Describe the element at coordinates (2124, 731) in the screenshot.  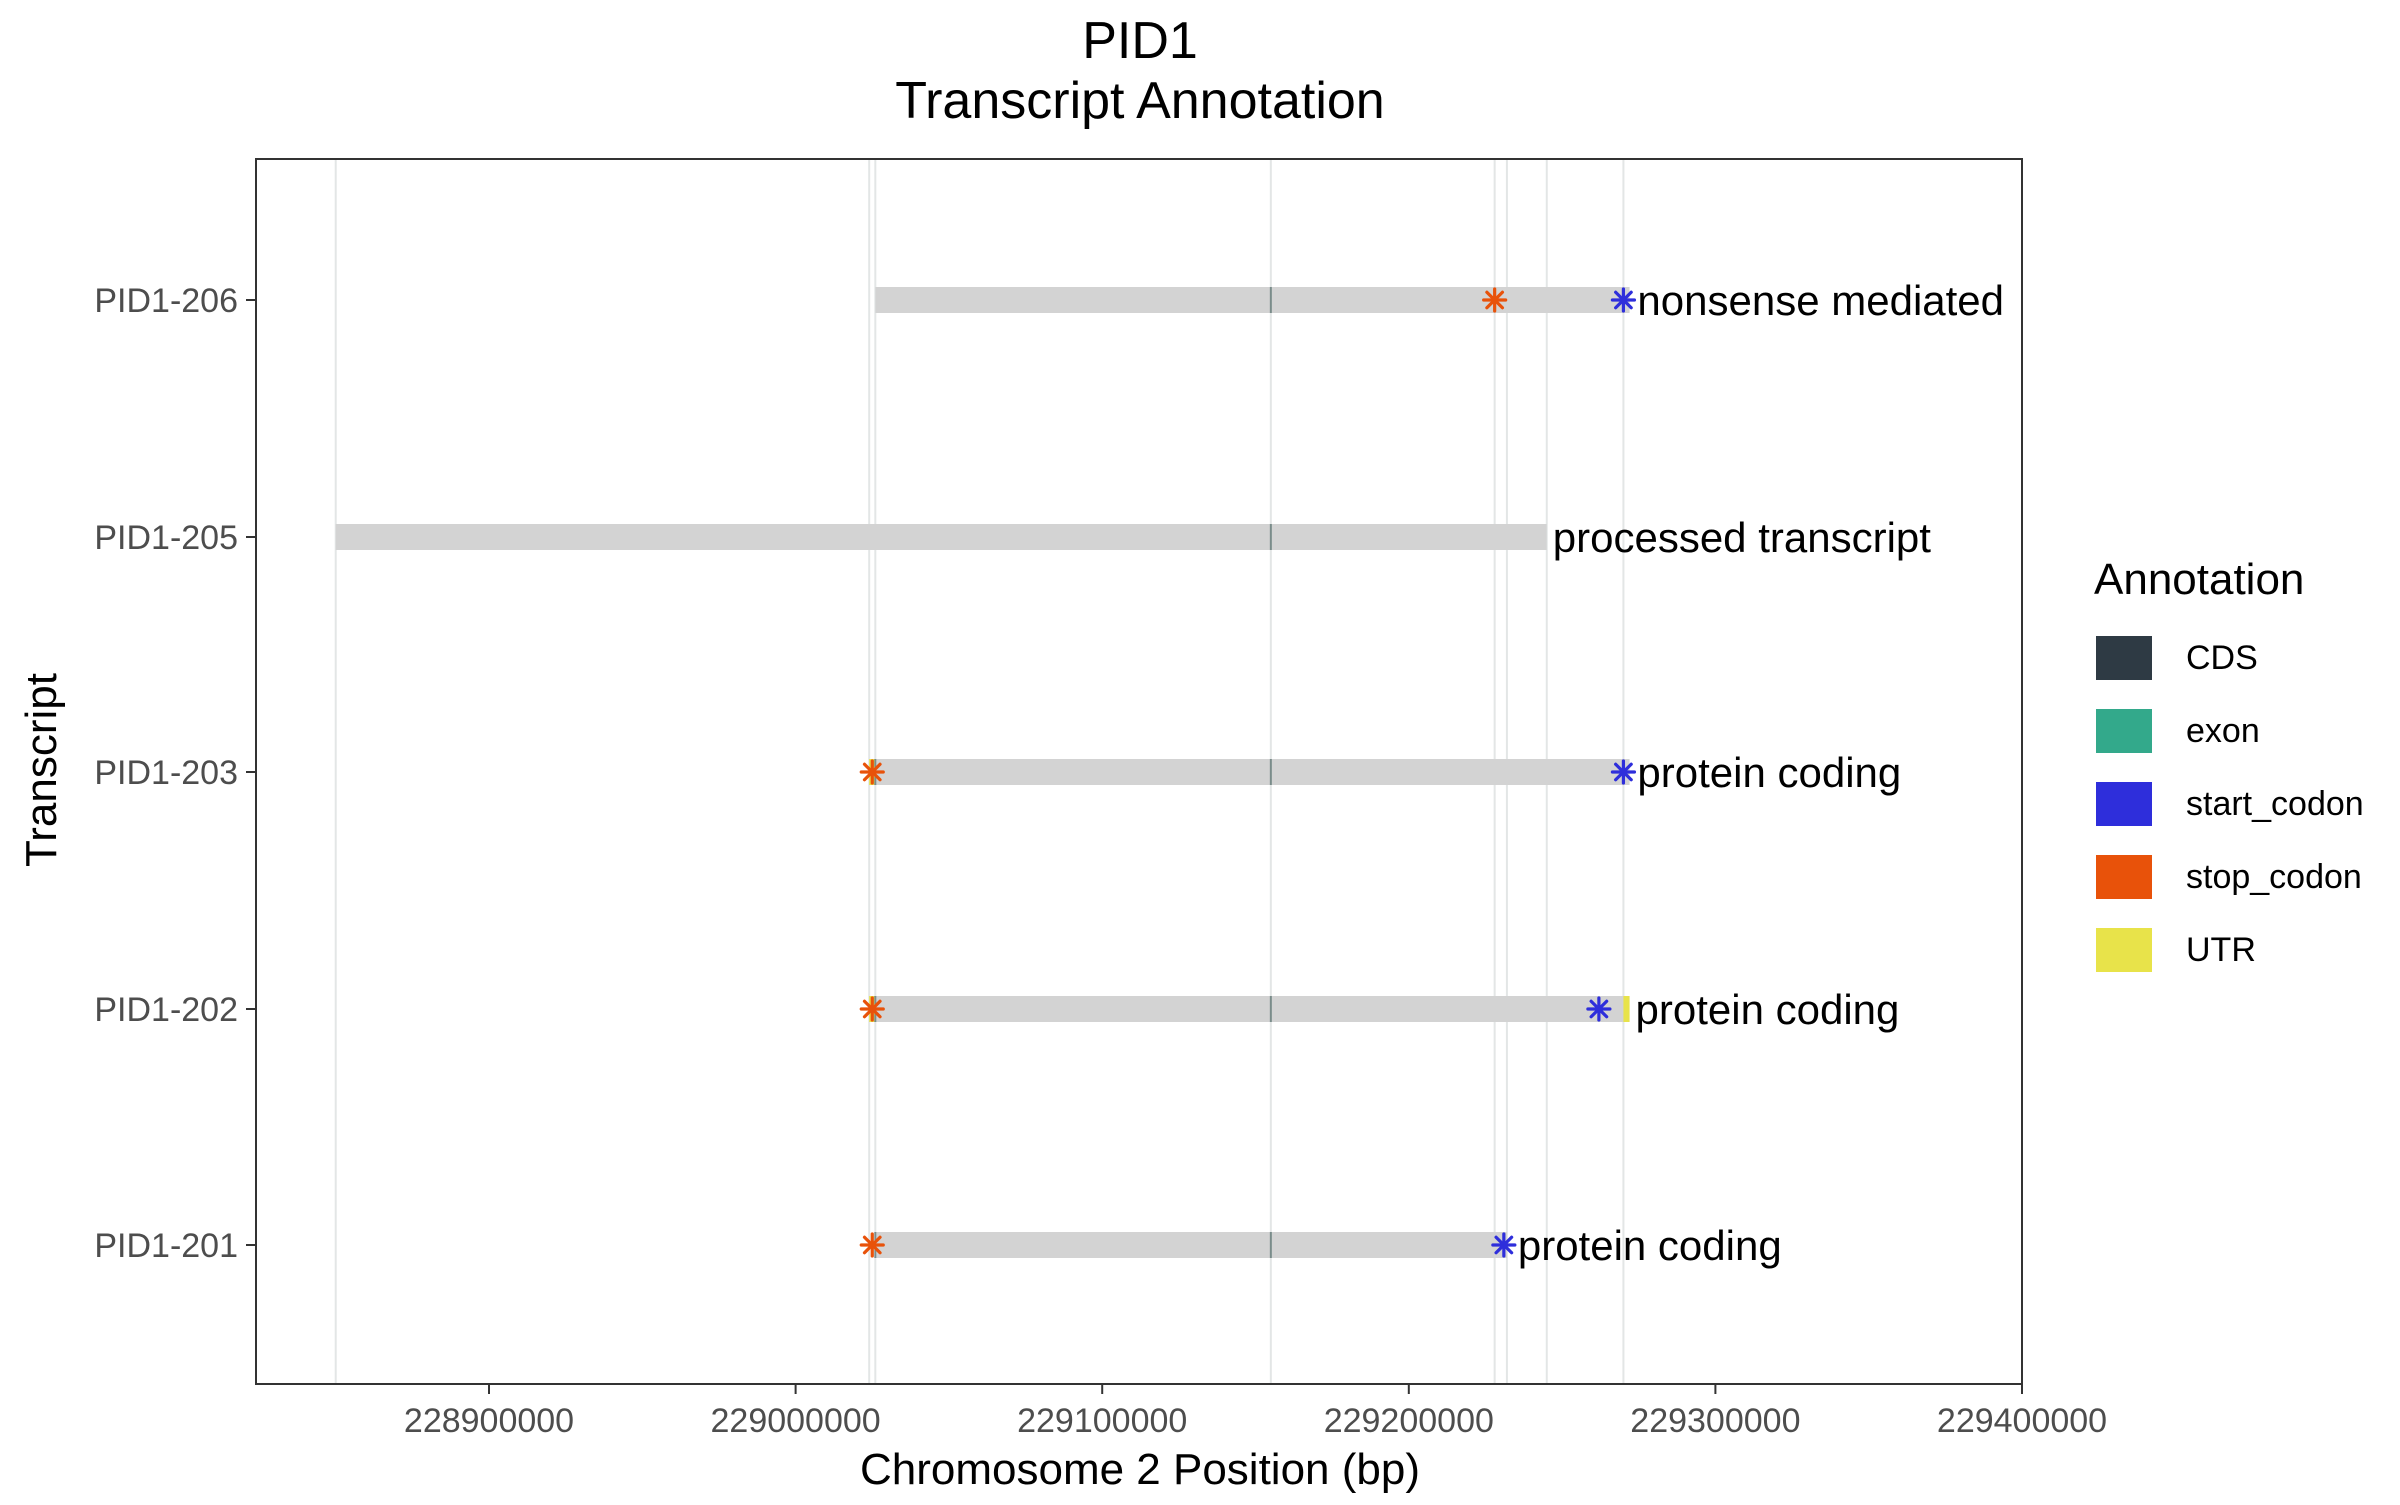
I see `legend-swatch-exon` at that location.